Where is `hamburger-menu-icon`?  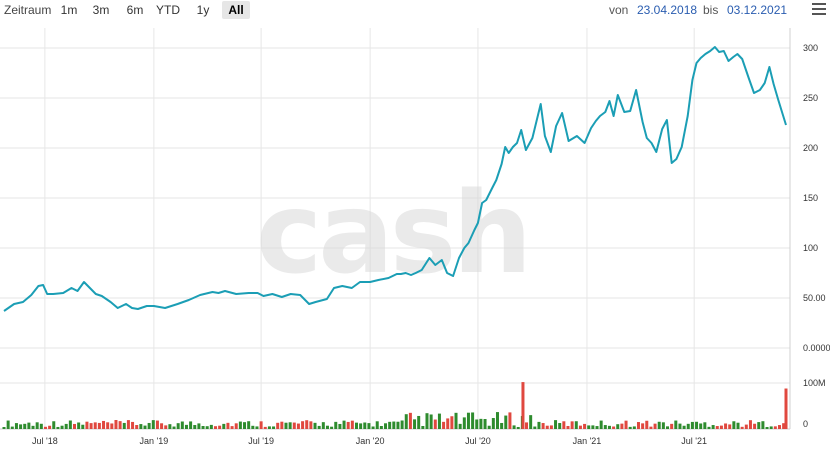
hamburger-menu-icon is located at coordinates (819, 9).